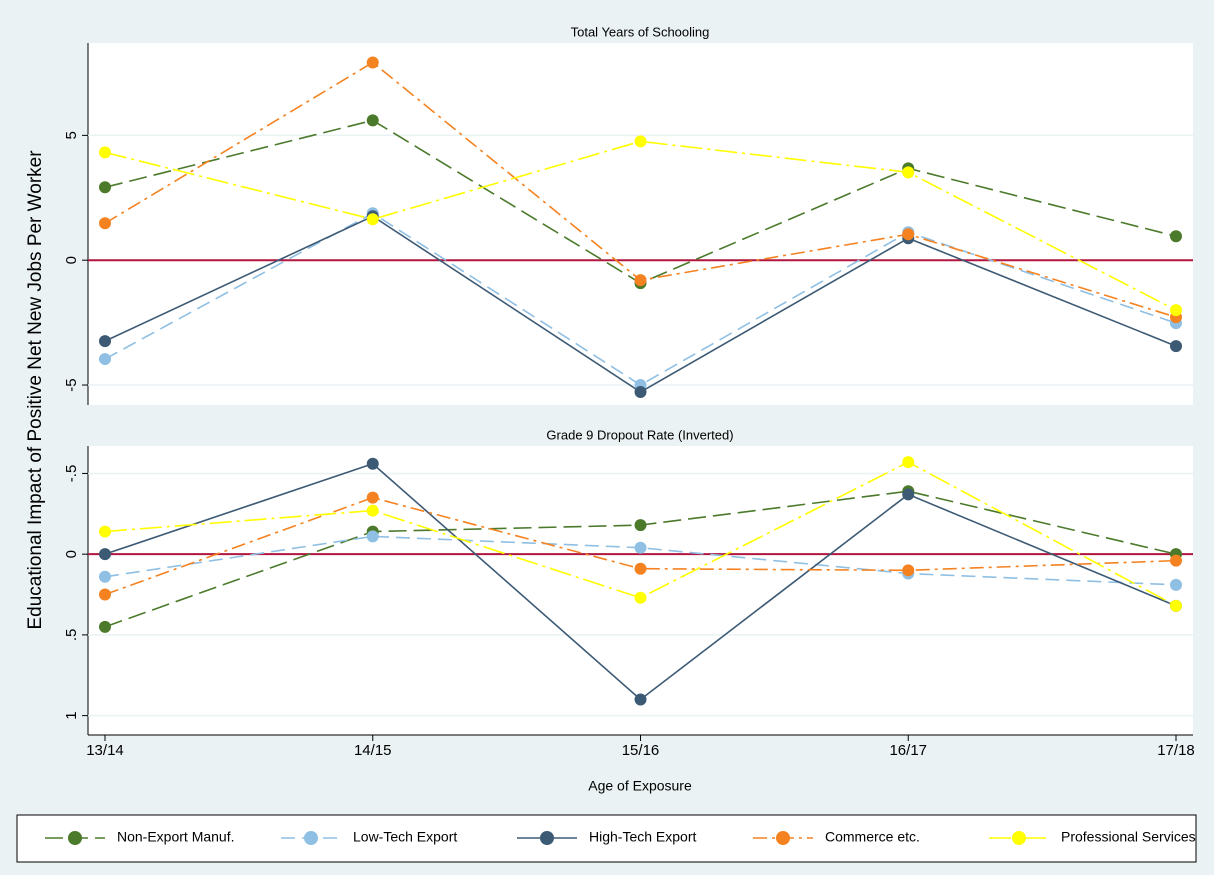  What do you see at coordinates (71, 384) in the screenshot?
I see `y-tick-label: -5` at bounding box center [71, 384].